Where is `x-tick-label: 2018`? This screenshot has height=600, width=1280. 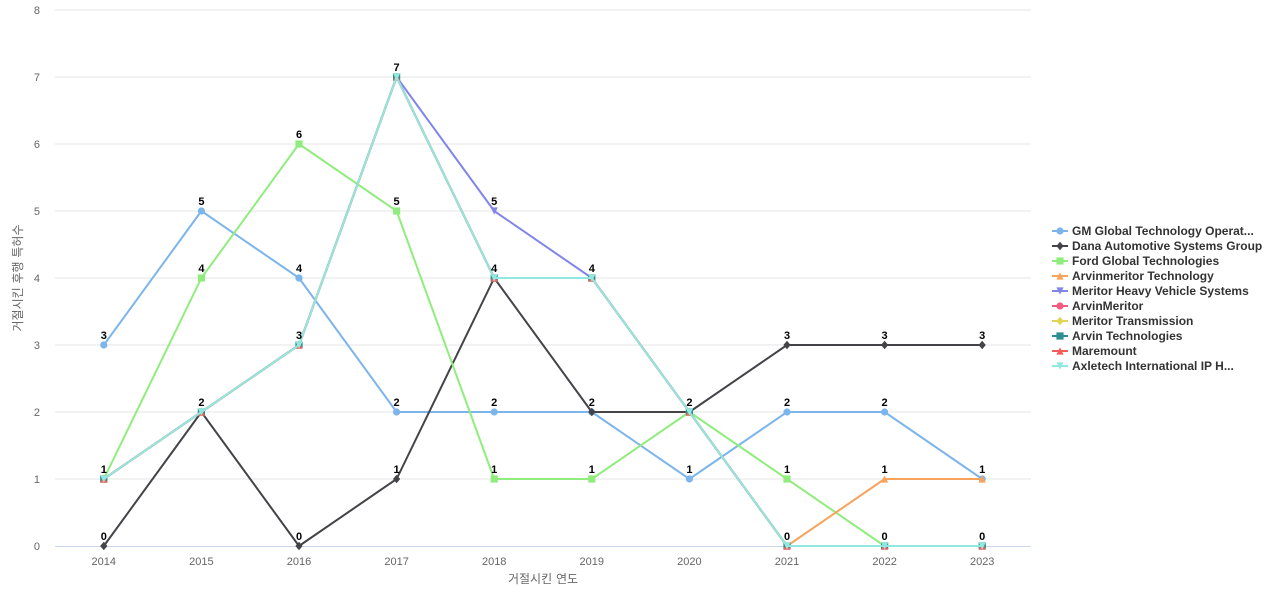 x-tick-label: 2018 is located at coordinates (494, 562).